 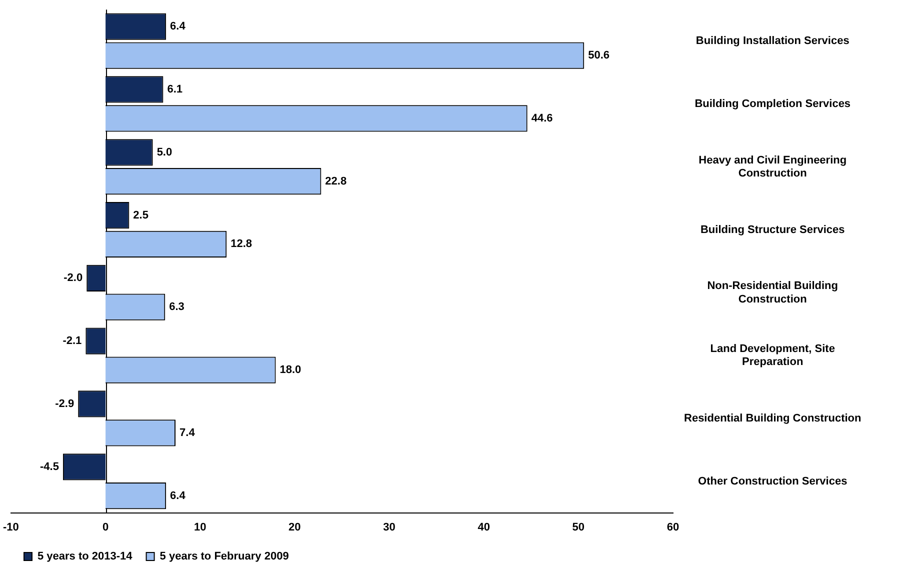 I want to click on x-tick-label: 0, so click(x=105, y=527).